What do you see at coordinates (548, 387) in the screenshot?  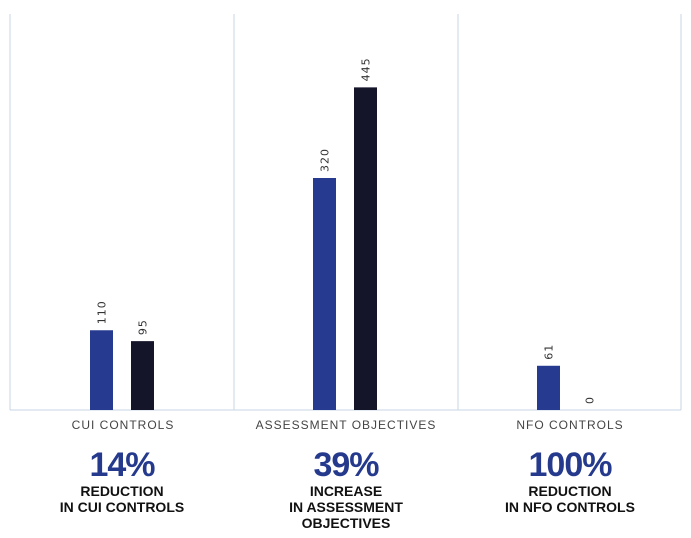 I see `bar-series0-cat2` at bounding box center [548, 387].